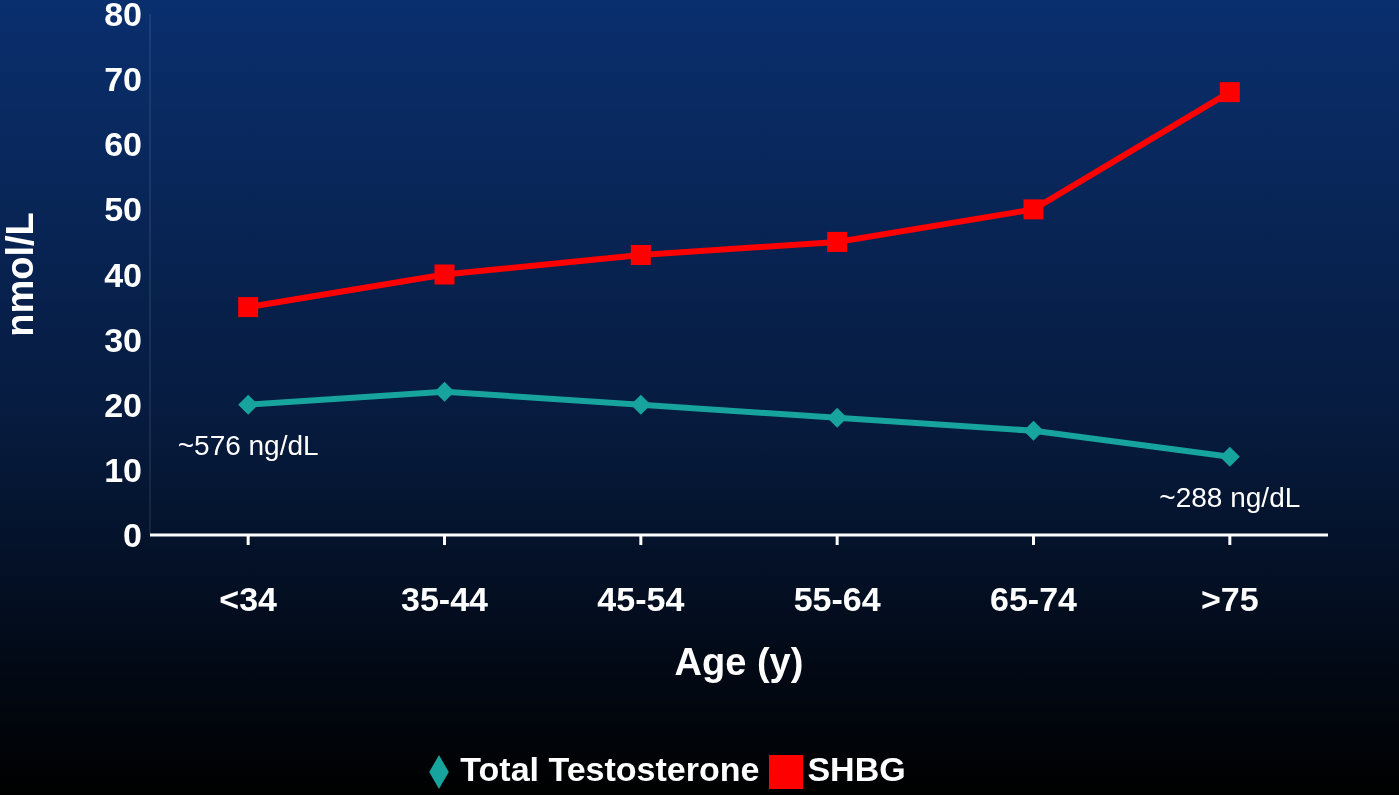 This screenshot has height=795, width=1399. I want to click on y-tick-label: 30, so click(123, 339).